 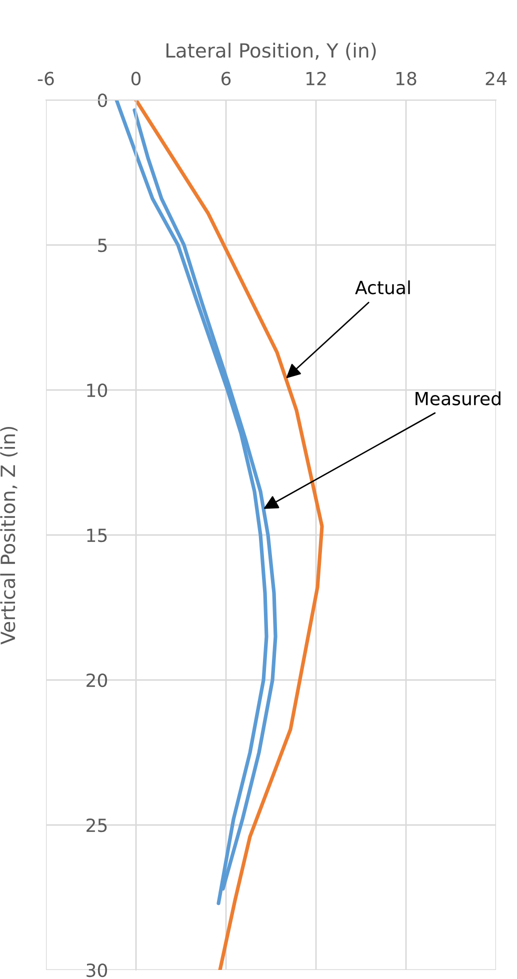 What do you see at coordinates (406, 79) in the screenshot?
I see `x-tick-label: 18` at bounding box center [406, 79].